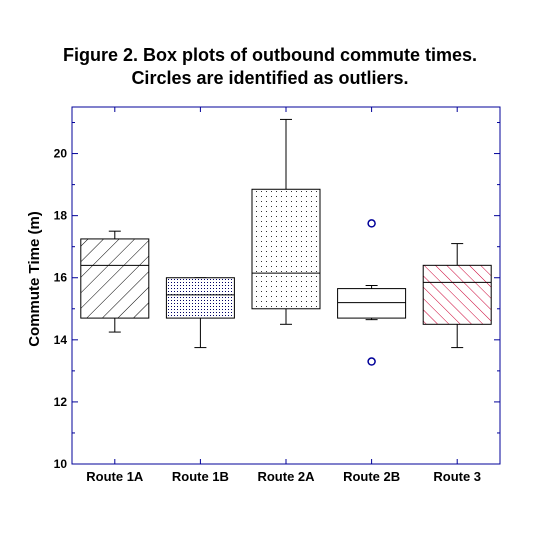  Describe the element at coordinates (286, 476) in the screenshot. I see `x-category-label: Route 2A` at that location.